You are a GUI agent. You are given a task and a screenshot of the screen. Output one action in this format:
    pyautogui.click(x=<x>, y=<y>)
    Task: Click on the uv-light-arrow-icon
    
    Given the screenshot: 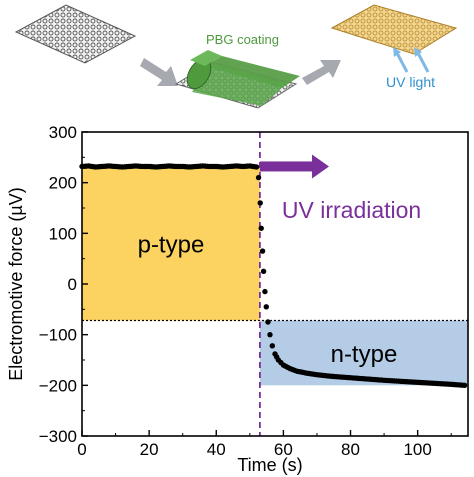 What is the action you would take?
    pyautogui.click(x=411, y=60)
    